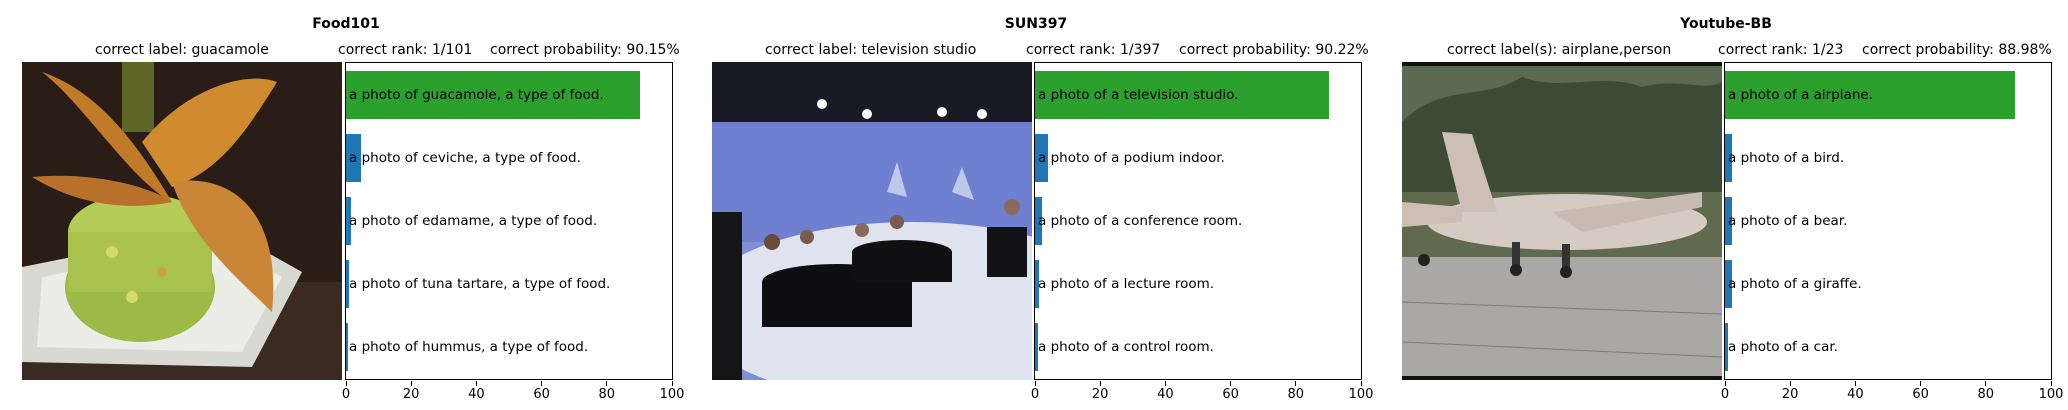 Image resolution: width=2068 pixels, height=410 pixels. Describe the element at coordinates (1274, 50) in the screenshot. I see `correct-probability: correct probability: 90.22%` at that location.